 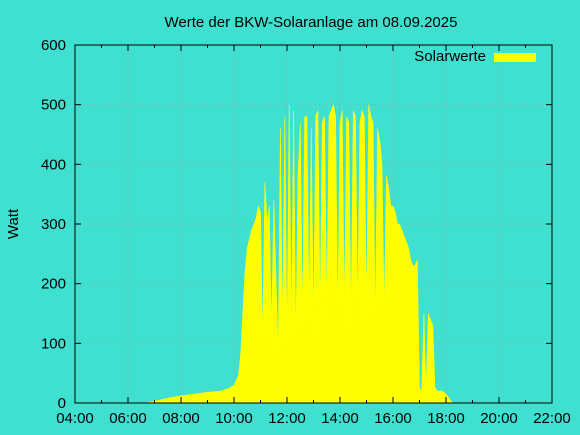 I want to click on x-tick-label: 10:00, so click(x=234, y=418).